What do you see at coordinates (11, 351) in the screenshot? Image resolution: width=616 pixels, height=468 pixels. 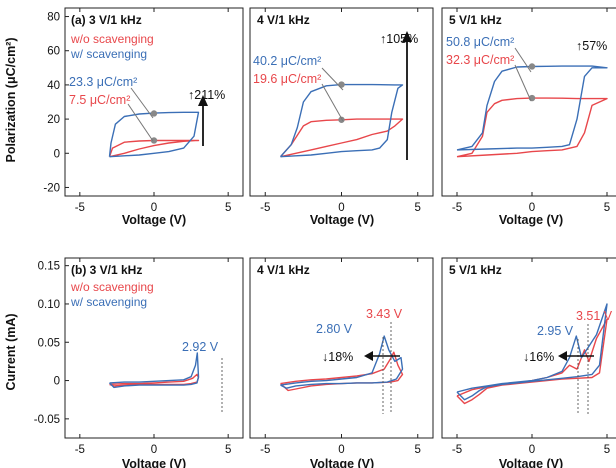 I see `ylabel-current: Current (mA)` at bounding box center [11, 351].